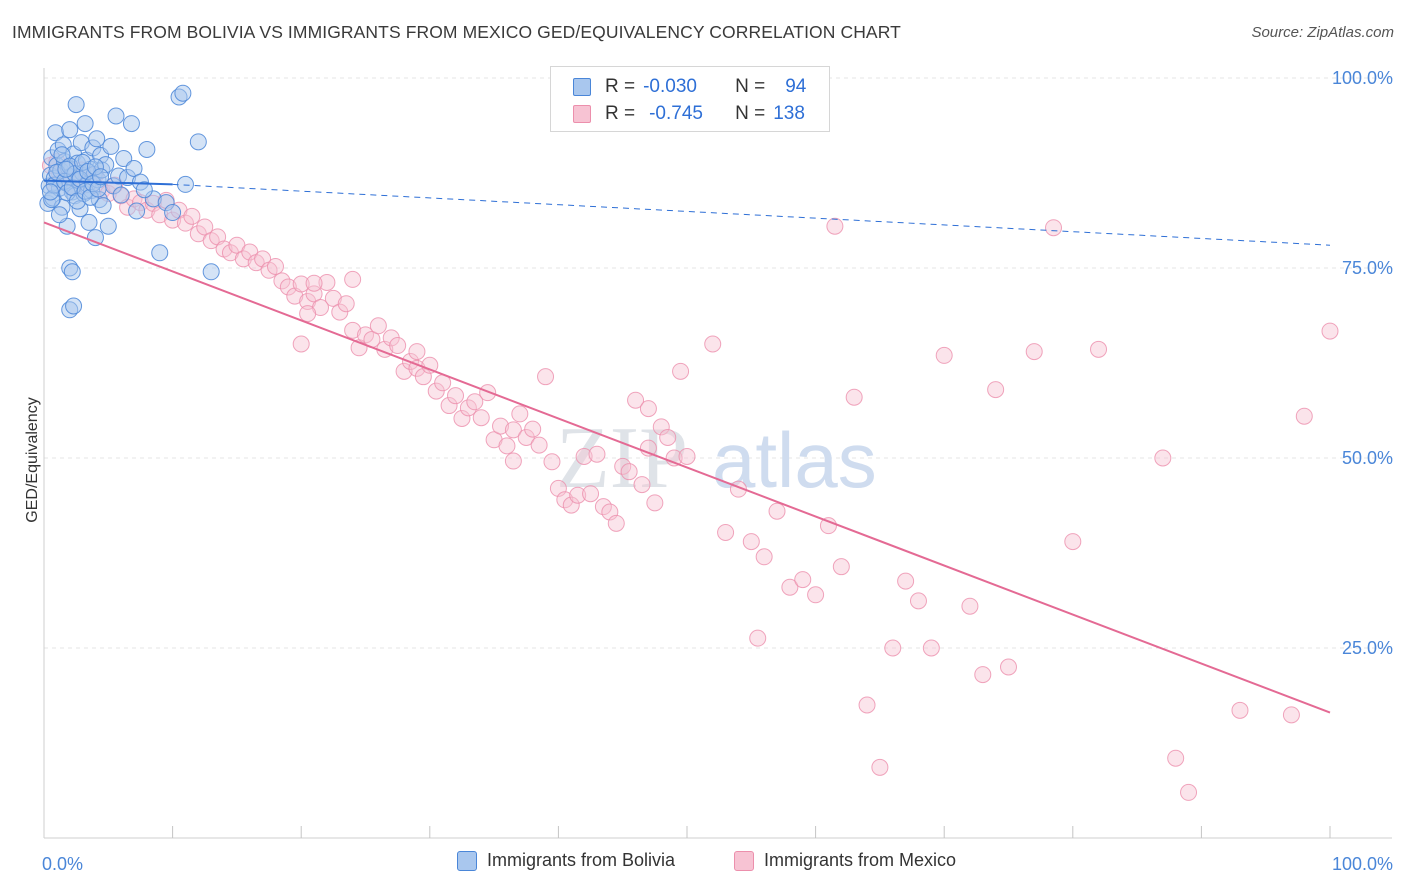 This screenshot has width=1406, height=892. What do you see at coordinates (108, 182) in the screenshot?
I see `bolivia-trend-solid` at bounding box center [108, 182].